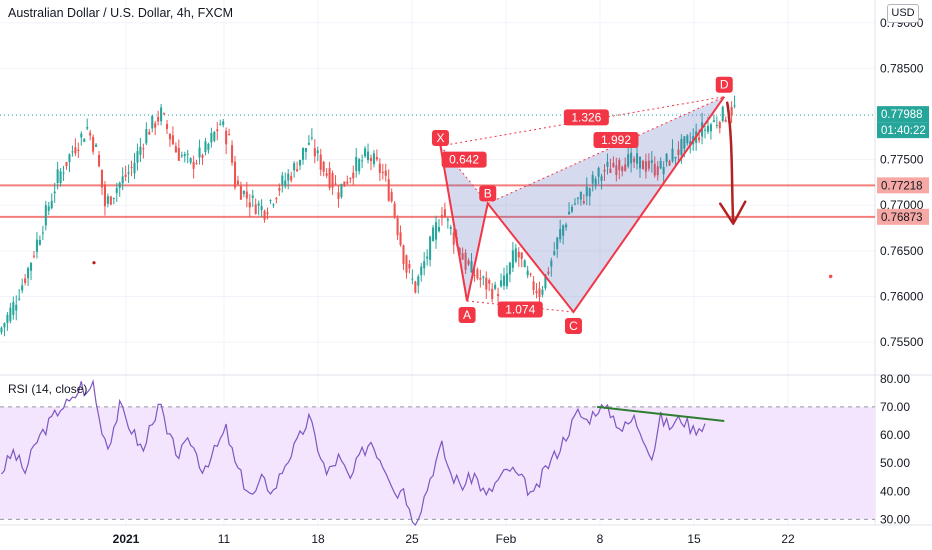 Image resolution: width=932 pixels, height=550 pixels. Describe the element at coordinates (902, 251) in the screenshot. I see `price-axis-label: 0.76500` at that location.